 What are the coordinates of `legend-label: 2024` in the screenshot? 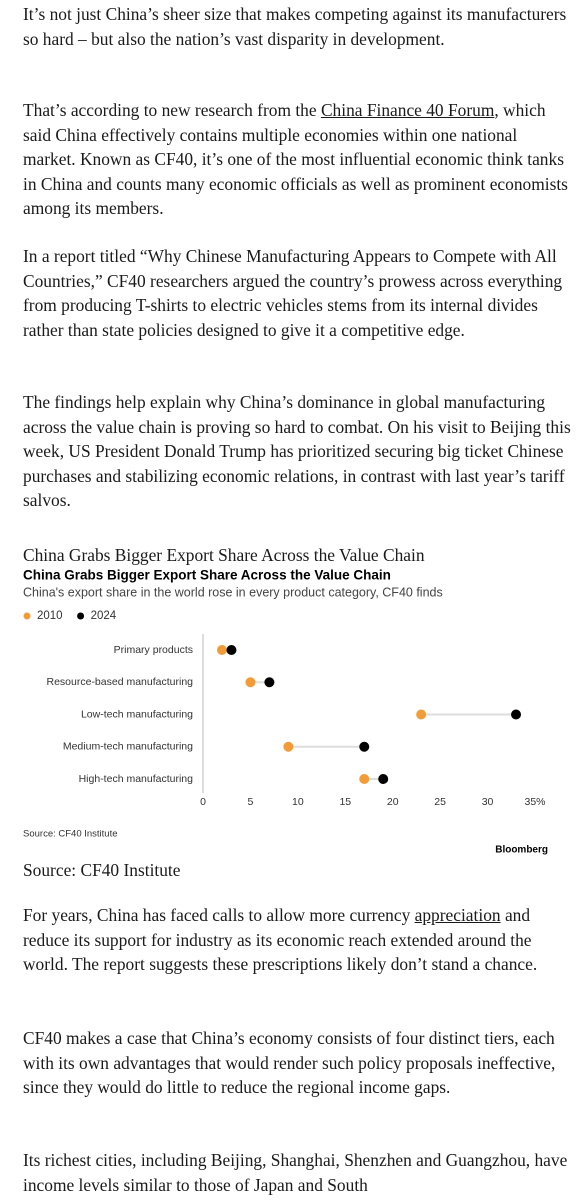 It's located at (104, 616).